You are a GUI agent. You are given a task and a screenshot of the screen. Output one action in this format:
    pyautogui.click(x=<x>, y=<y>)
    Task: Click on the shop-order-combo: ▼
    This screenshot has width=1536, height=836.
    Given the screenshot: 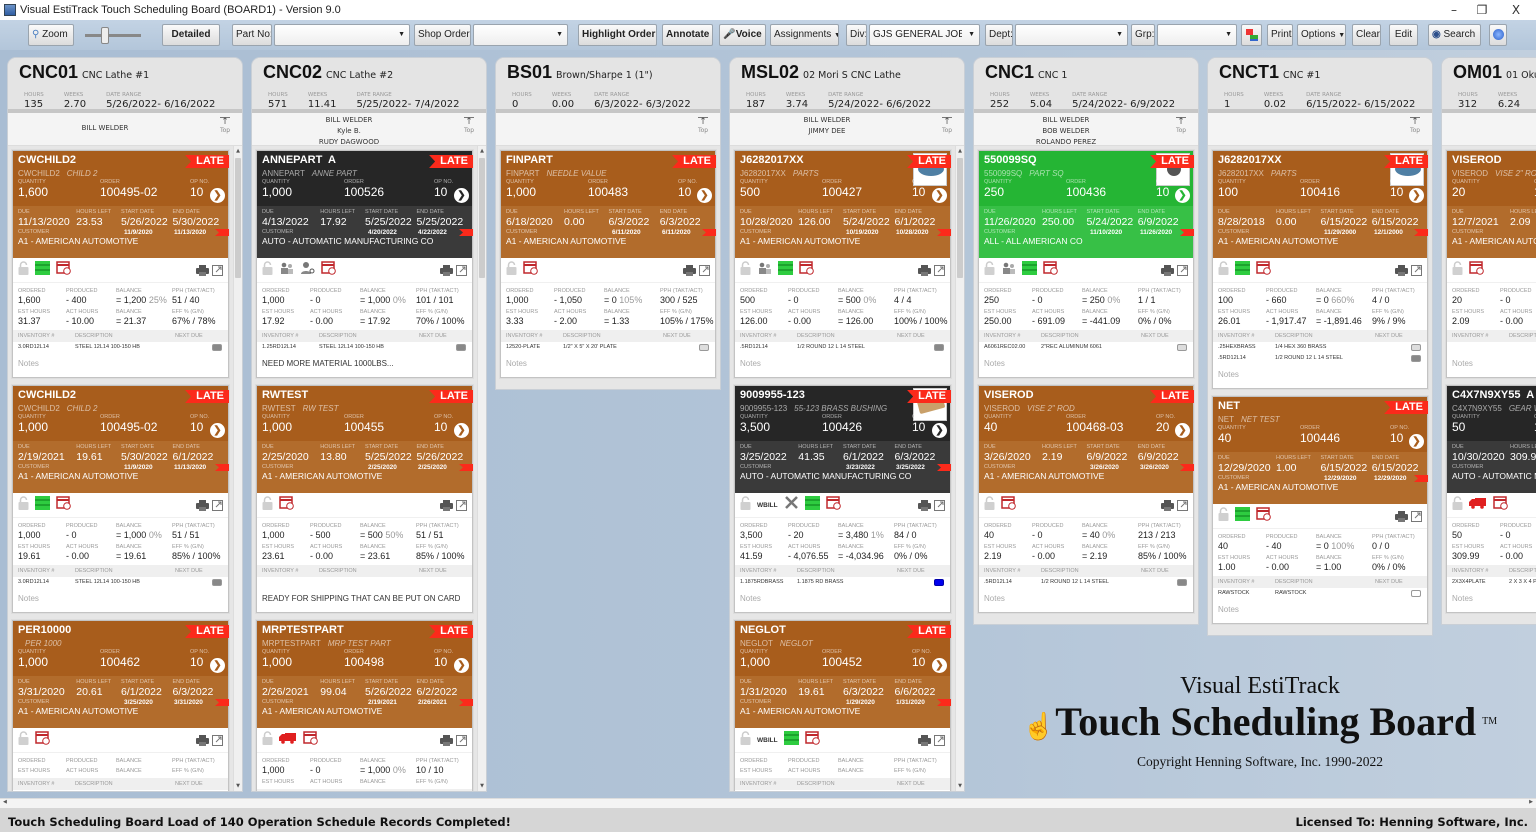 What is the action you would take?
    pyautogui.click(x=520, y=35)
    